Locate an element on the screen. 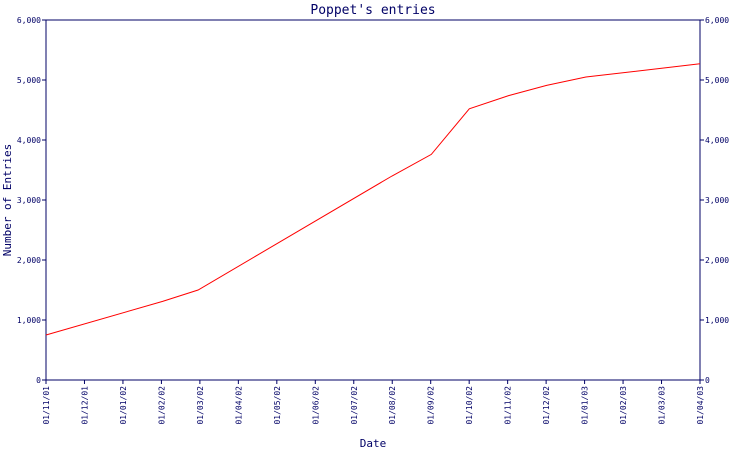 This screenshot has height=455, width=750. x-tick-label: 01/01/03 is located at coordinates (585, 405).